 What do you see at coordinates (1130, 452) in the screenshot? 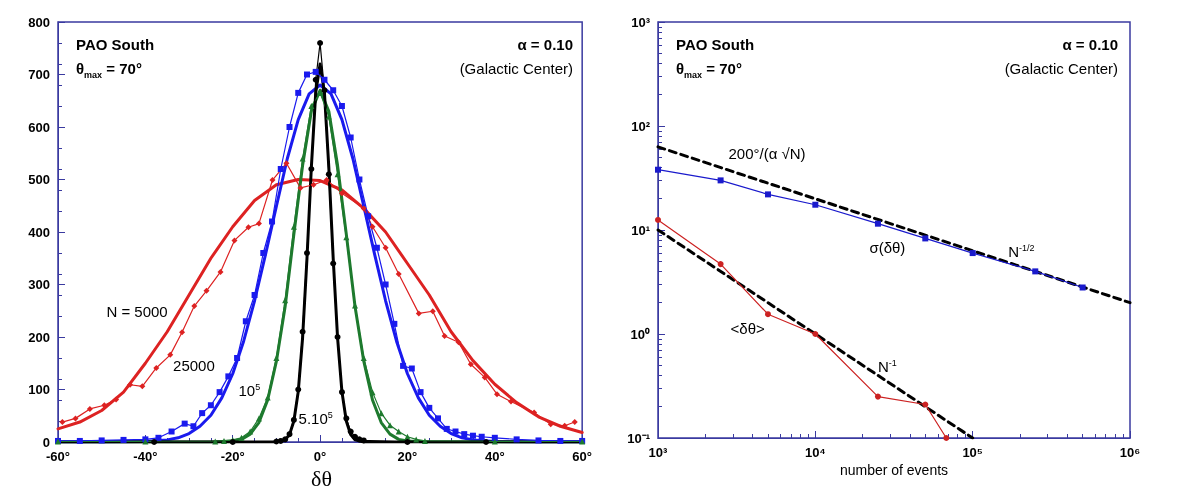
I see `x-tick-label: 10⁶` at bounding box center [1130, 452].